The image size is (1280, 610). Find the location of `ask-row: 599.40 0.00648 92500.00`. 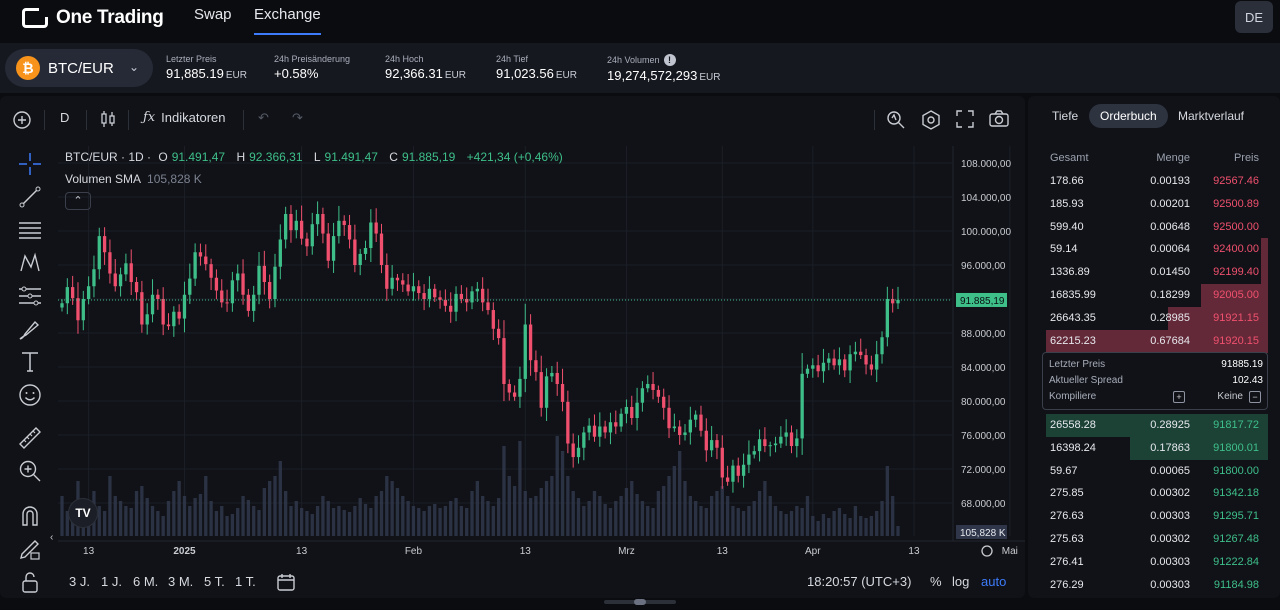

ask-row: 599.40 0.00648 92500.00 is located at coordinates (1154, 227).